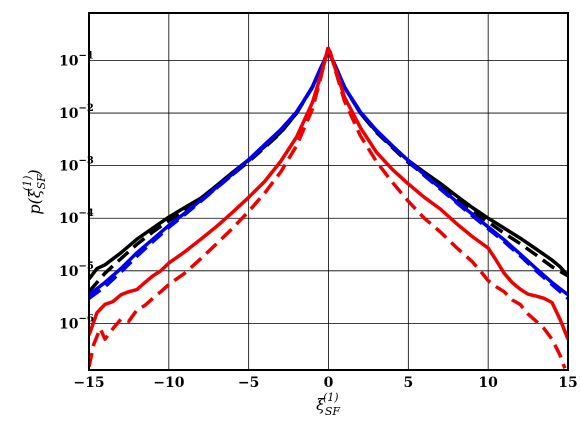  I want to click on x-tick-label: −5, so click(248, 383).